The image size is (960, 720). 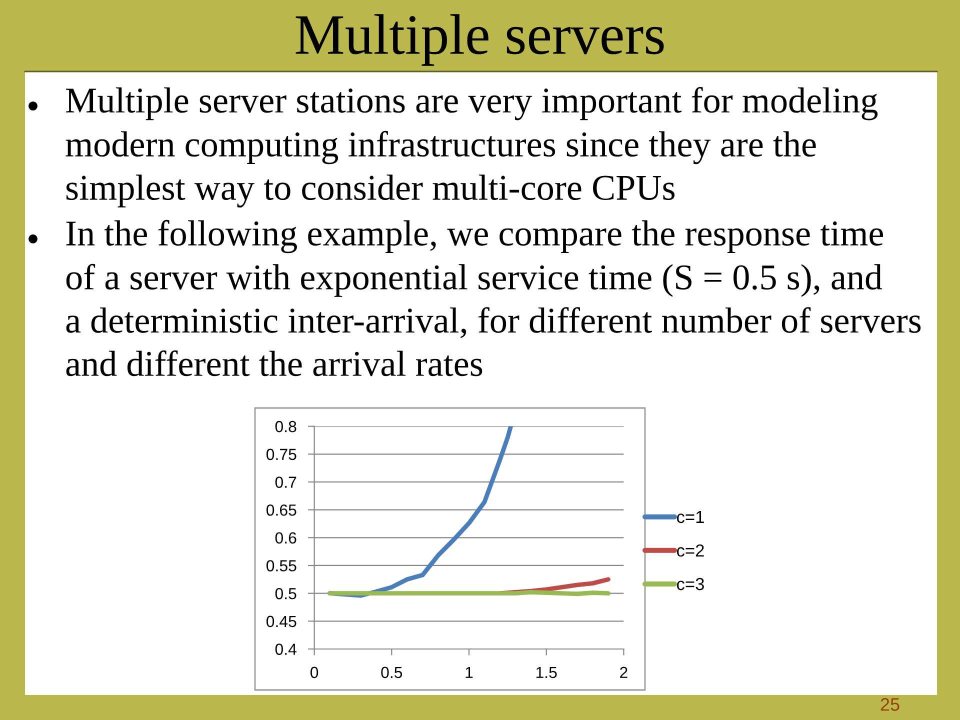 I want to click on y-tick-label: 0.55, so click(x=281, y=566).